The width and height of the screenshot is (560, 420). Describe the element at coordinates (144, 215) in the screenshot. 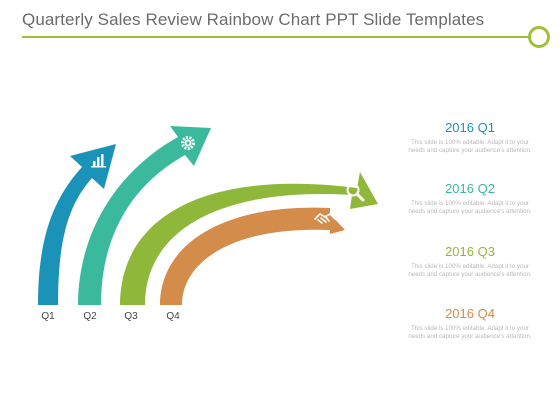

I see `arrow-q2` at that location.